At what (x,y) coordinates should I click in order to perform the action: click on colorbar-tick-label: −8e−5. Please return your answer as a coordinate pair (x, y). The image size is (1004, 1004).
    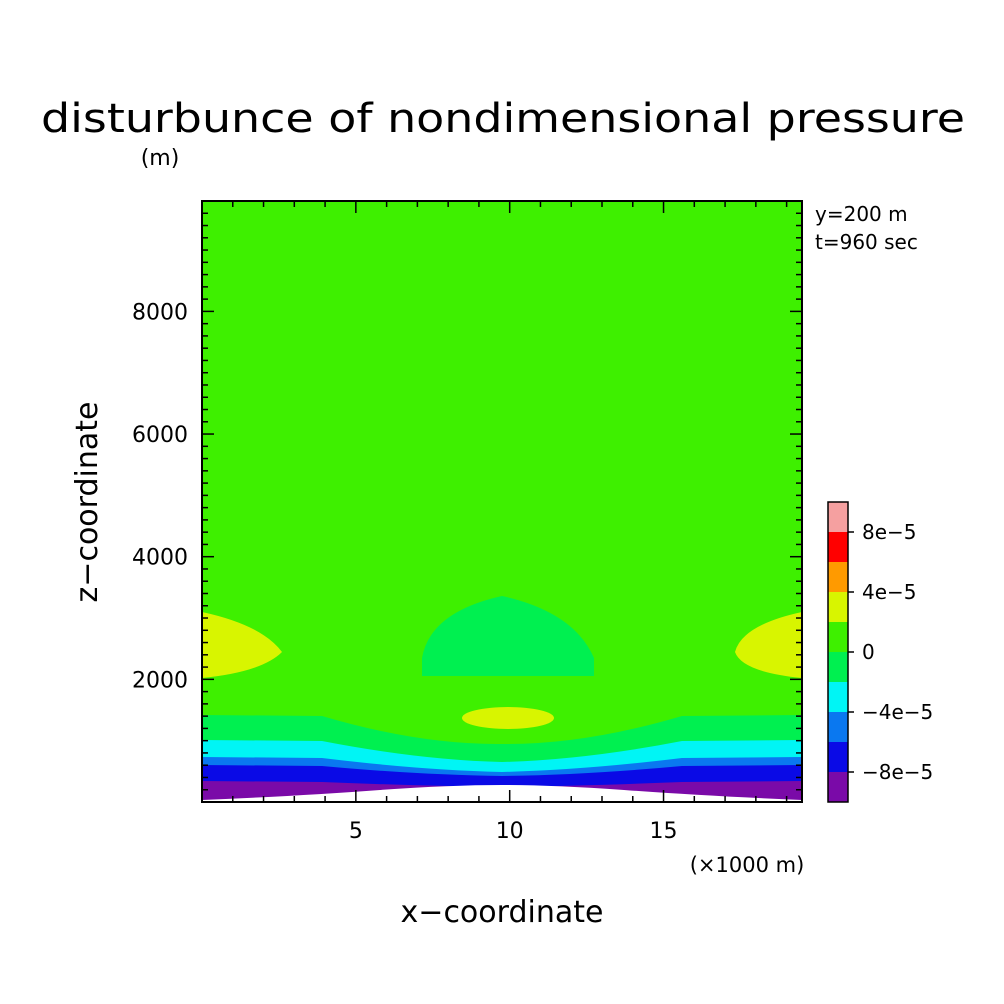
    Looking at the image, I should click on (897, 772).